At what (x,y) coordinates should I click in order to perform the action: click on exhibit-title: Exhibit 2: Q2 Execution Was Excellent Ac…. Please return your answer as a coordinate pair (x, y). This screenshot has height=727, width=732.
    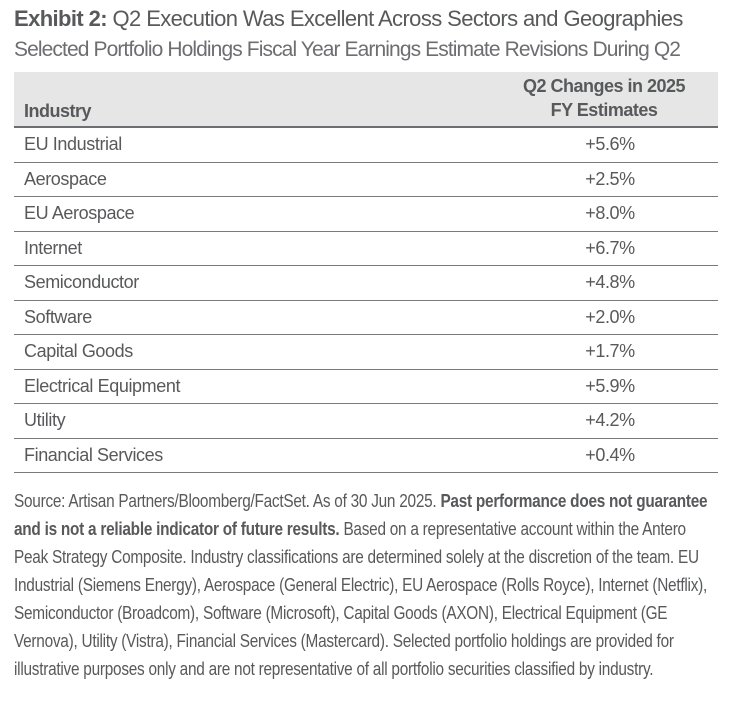
    Looking at the image, I should click on (348, 19).